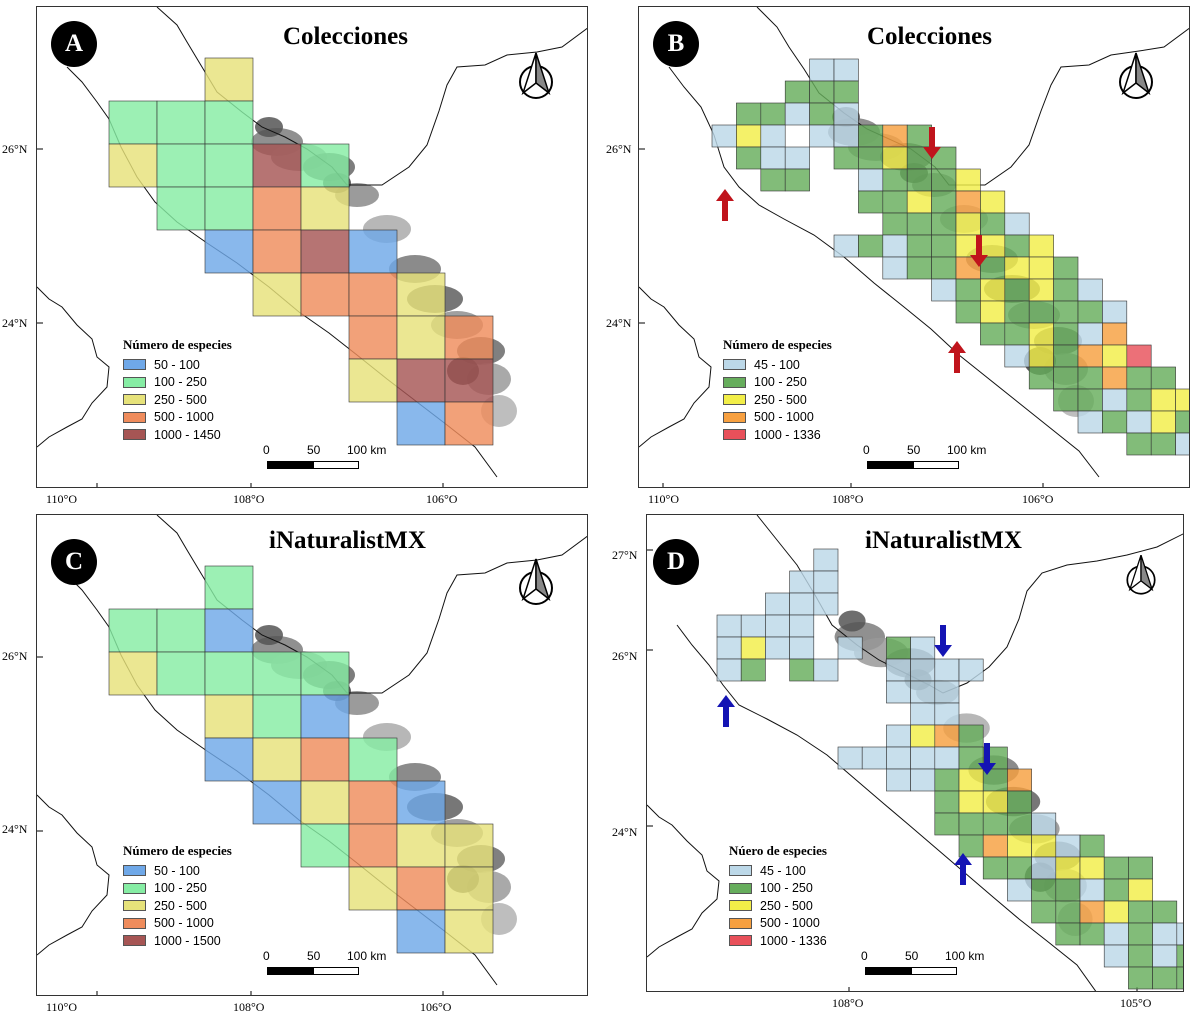  Describe the element at coordinates (266, 450) in the screenshot. I see `scale-label: 0` at that location.